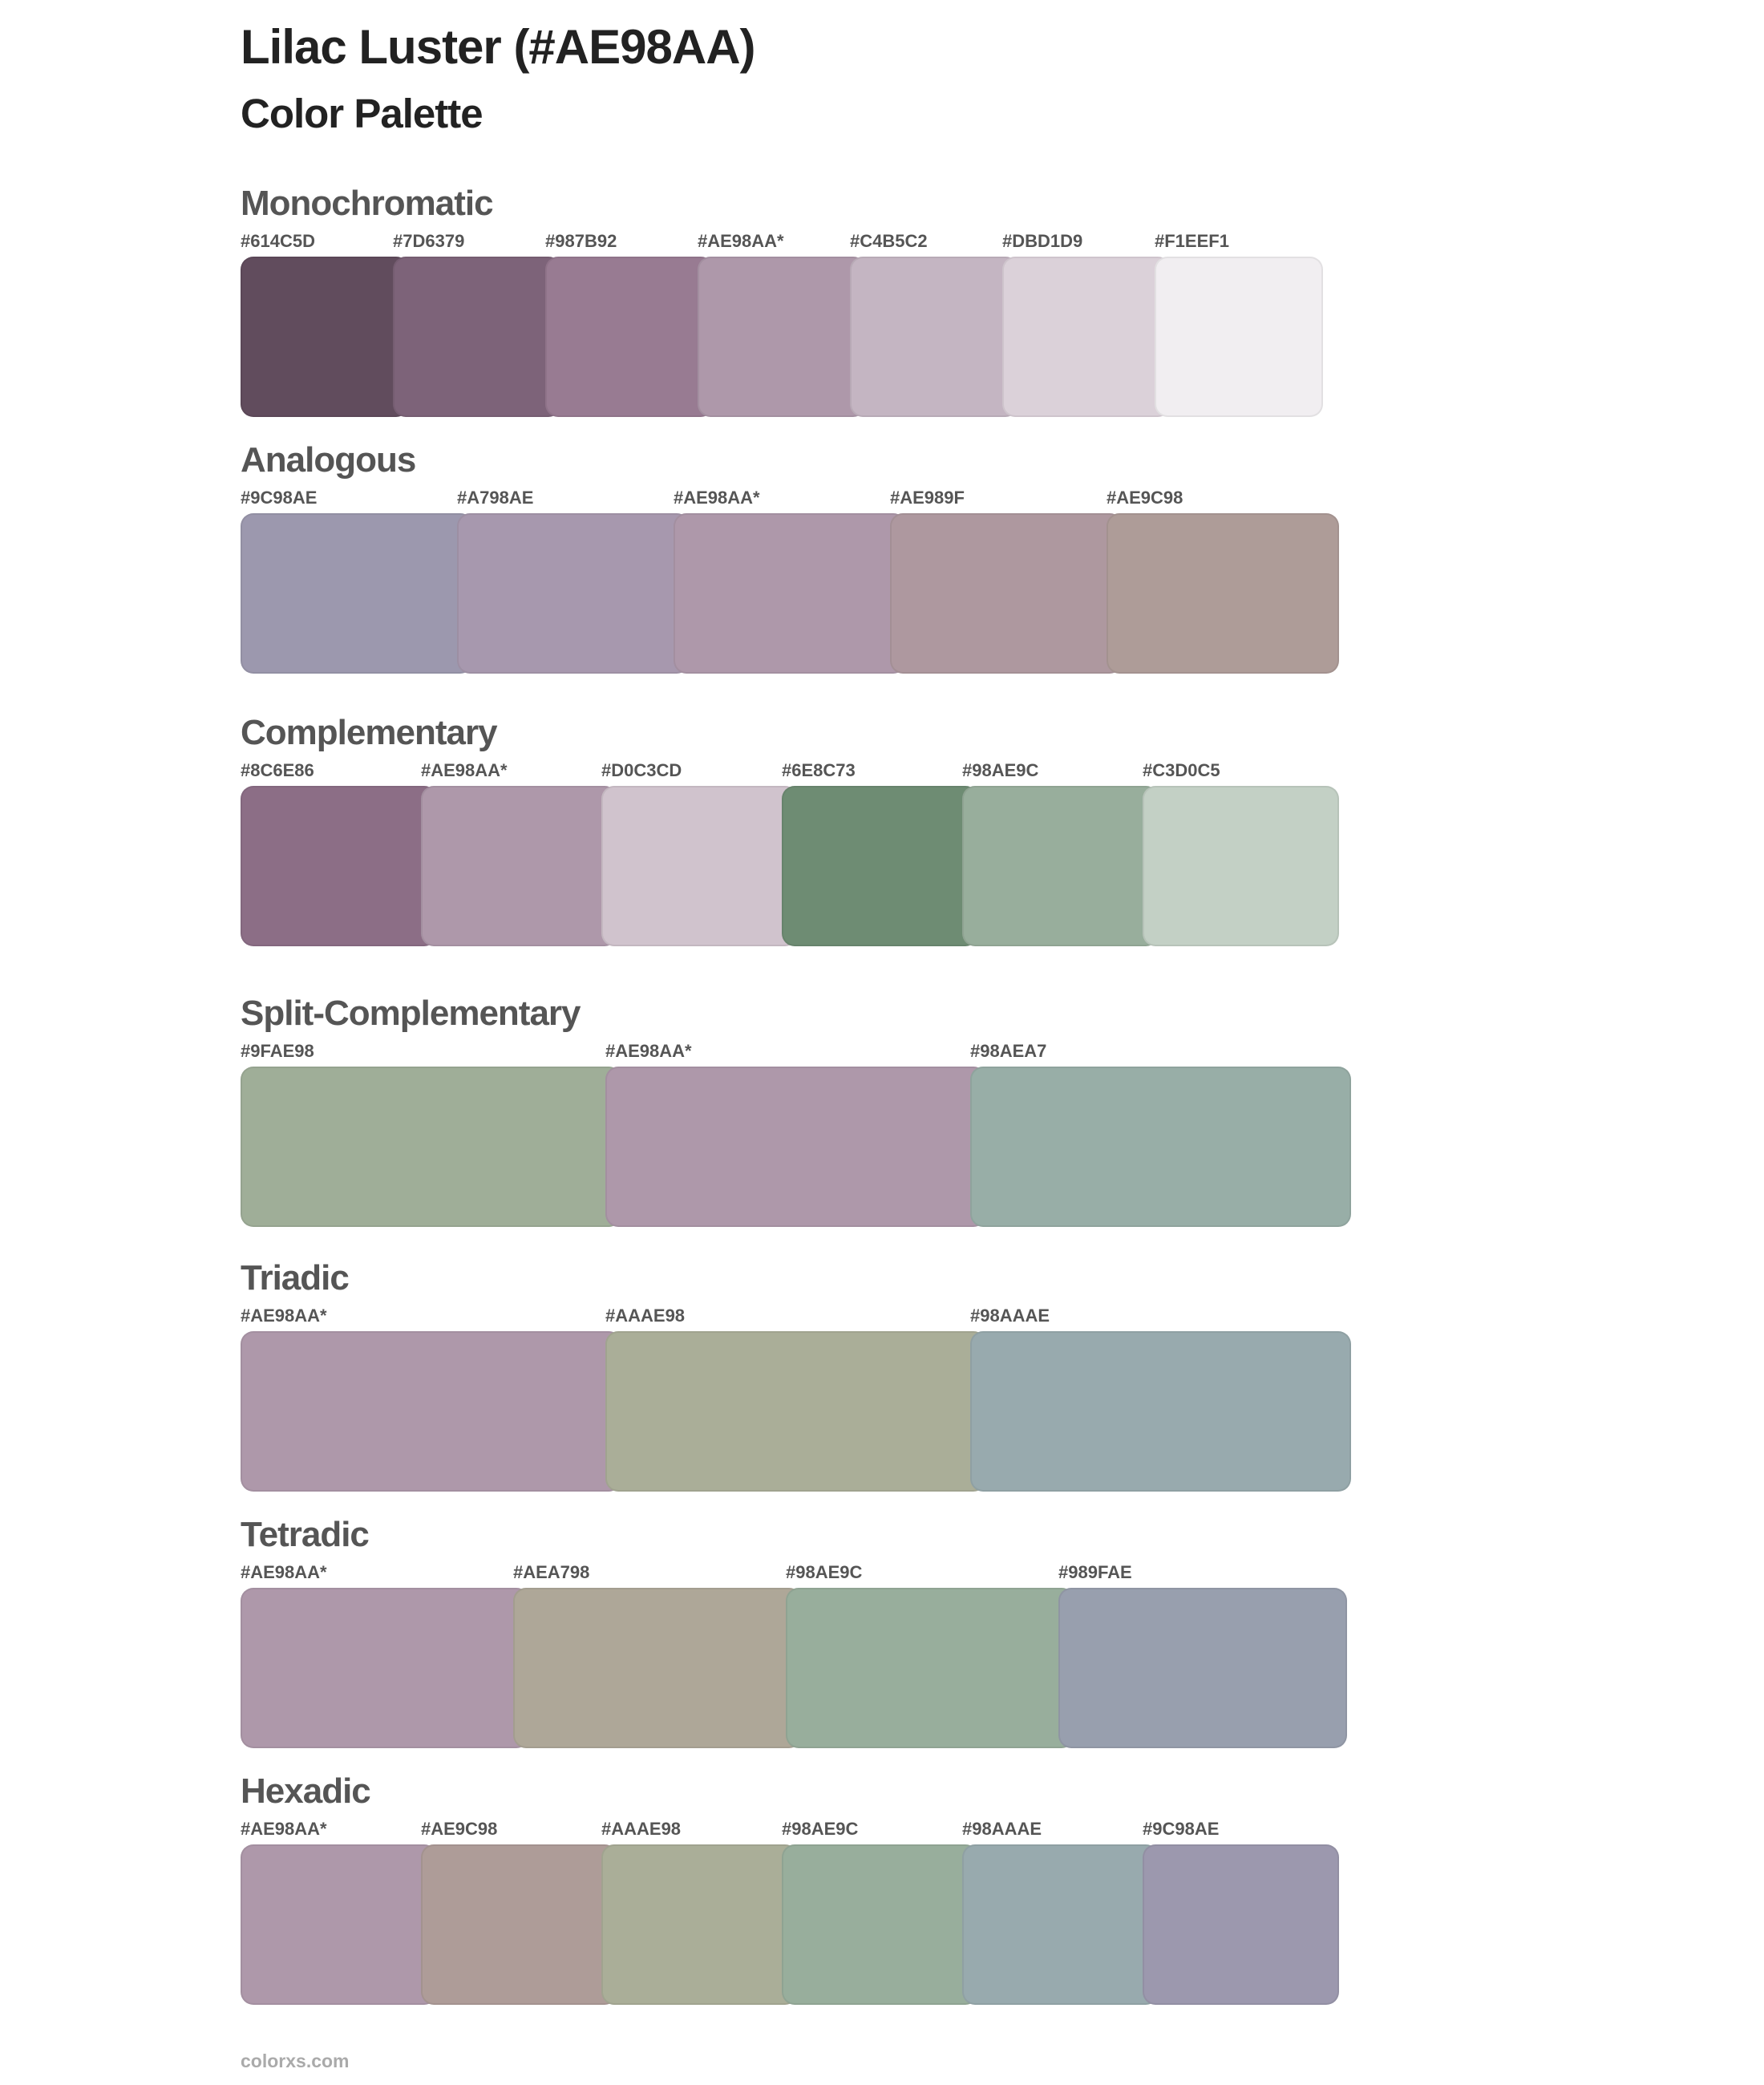 This screenshot has height=2085, width=1764. What do you see at coordinates (1181, 1829) in the screenshot?
I see `swatch-hex-label: #9C98AE` at bounding box center [1181, 1829].